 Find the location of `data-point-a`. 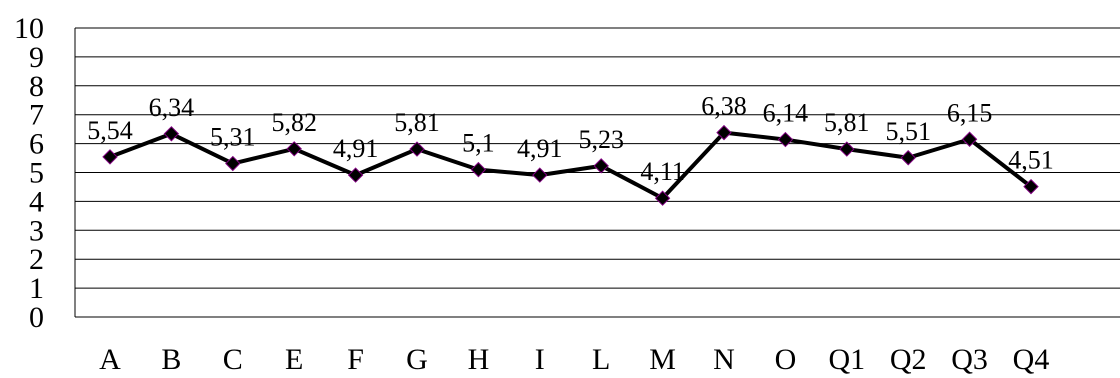

data-point-a is located at coordinates (110, 157).